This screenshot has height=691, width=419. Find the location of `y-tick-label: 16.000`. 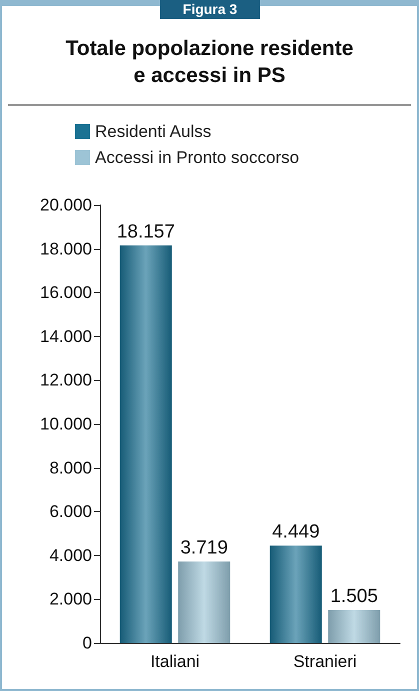

y-tick-label: 16.000 is located at coordinates (66, 292).